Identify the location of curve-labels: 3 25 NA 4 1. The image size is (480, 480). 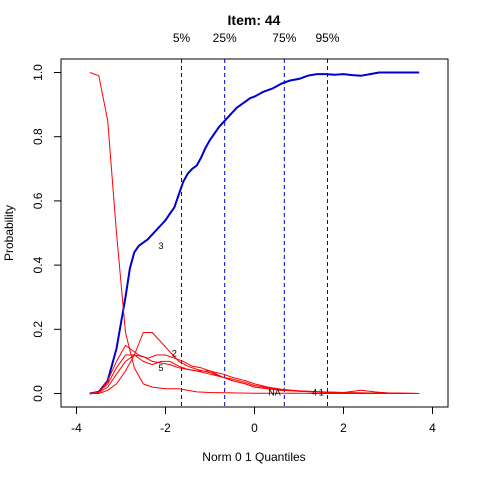
(241, 319).